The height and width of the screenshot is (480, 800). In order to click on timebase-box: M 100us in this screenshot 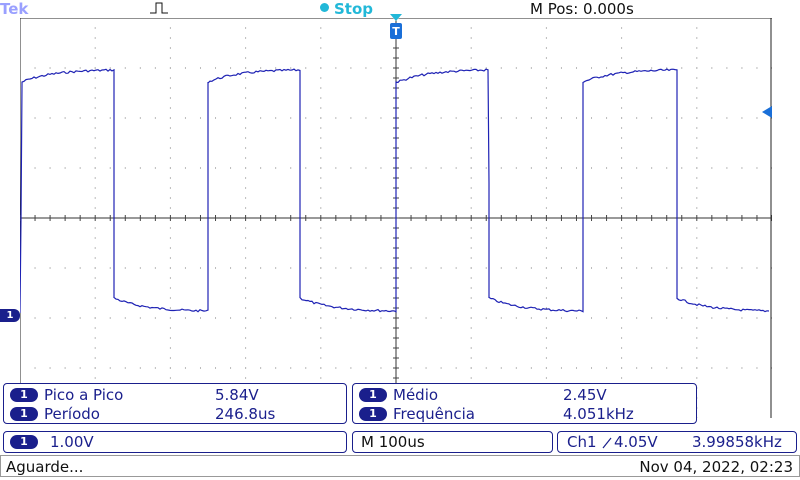, I will do `click(452, 442)`.